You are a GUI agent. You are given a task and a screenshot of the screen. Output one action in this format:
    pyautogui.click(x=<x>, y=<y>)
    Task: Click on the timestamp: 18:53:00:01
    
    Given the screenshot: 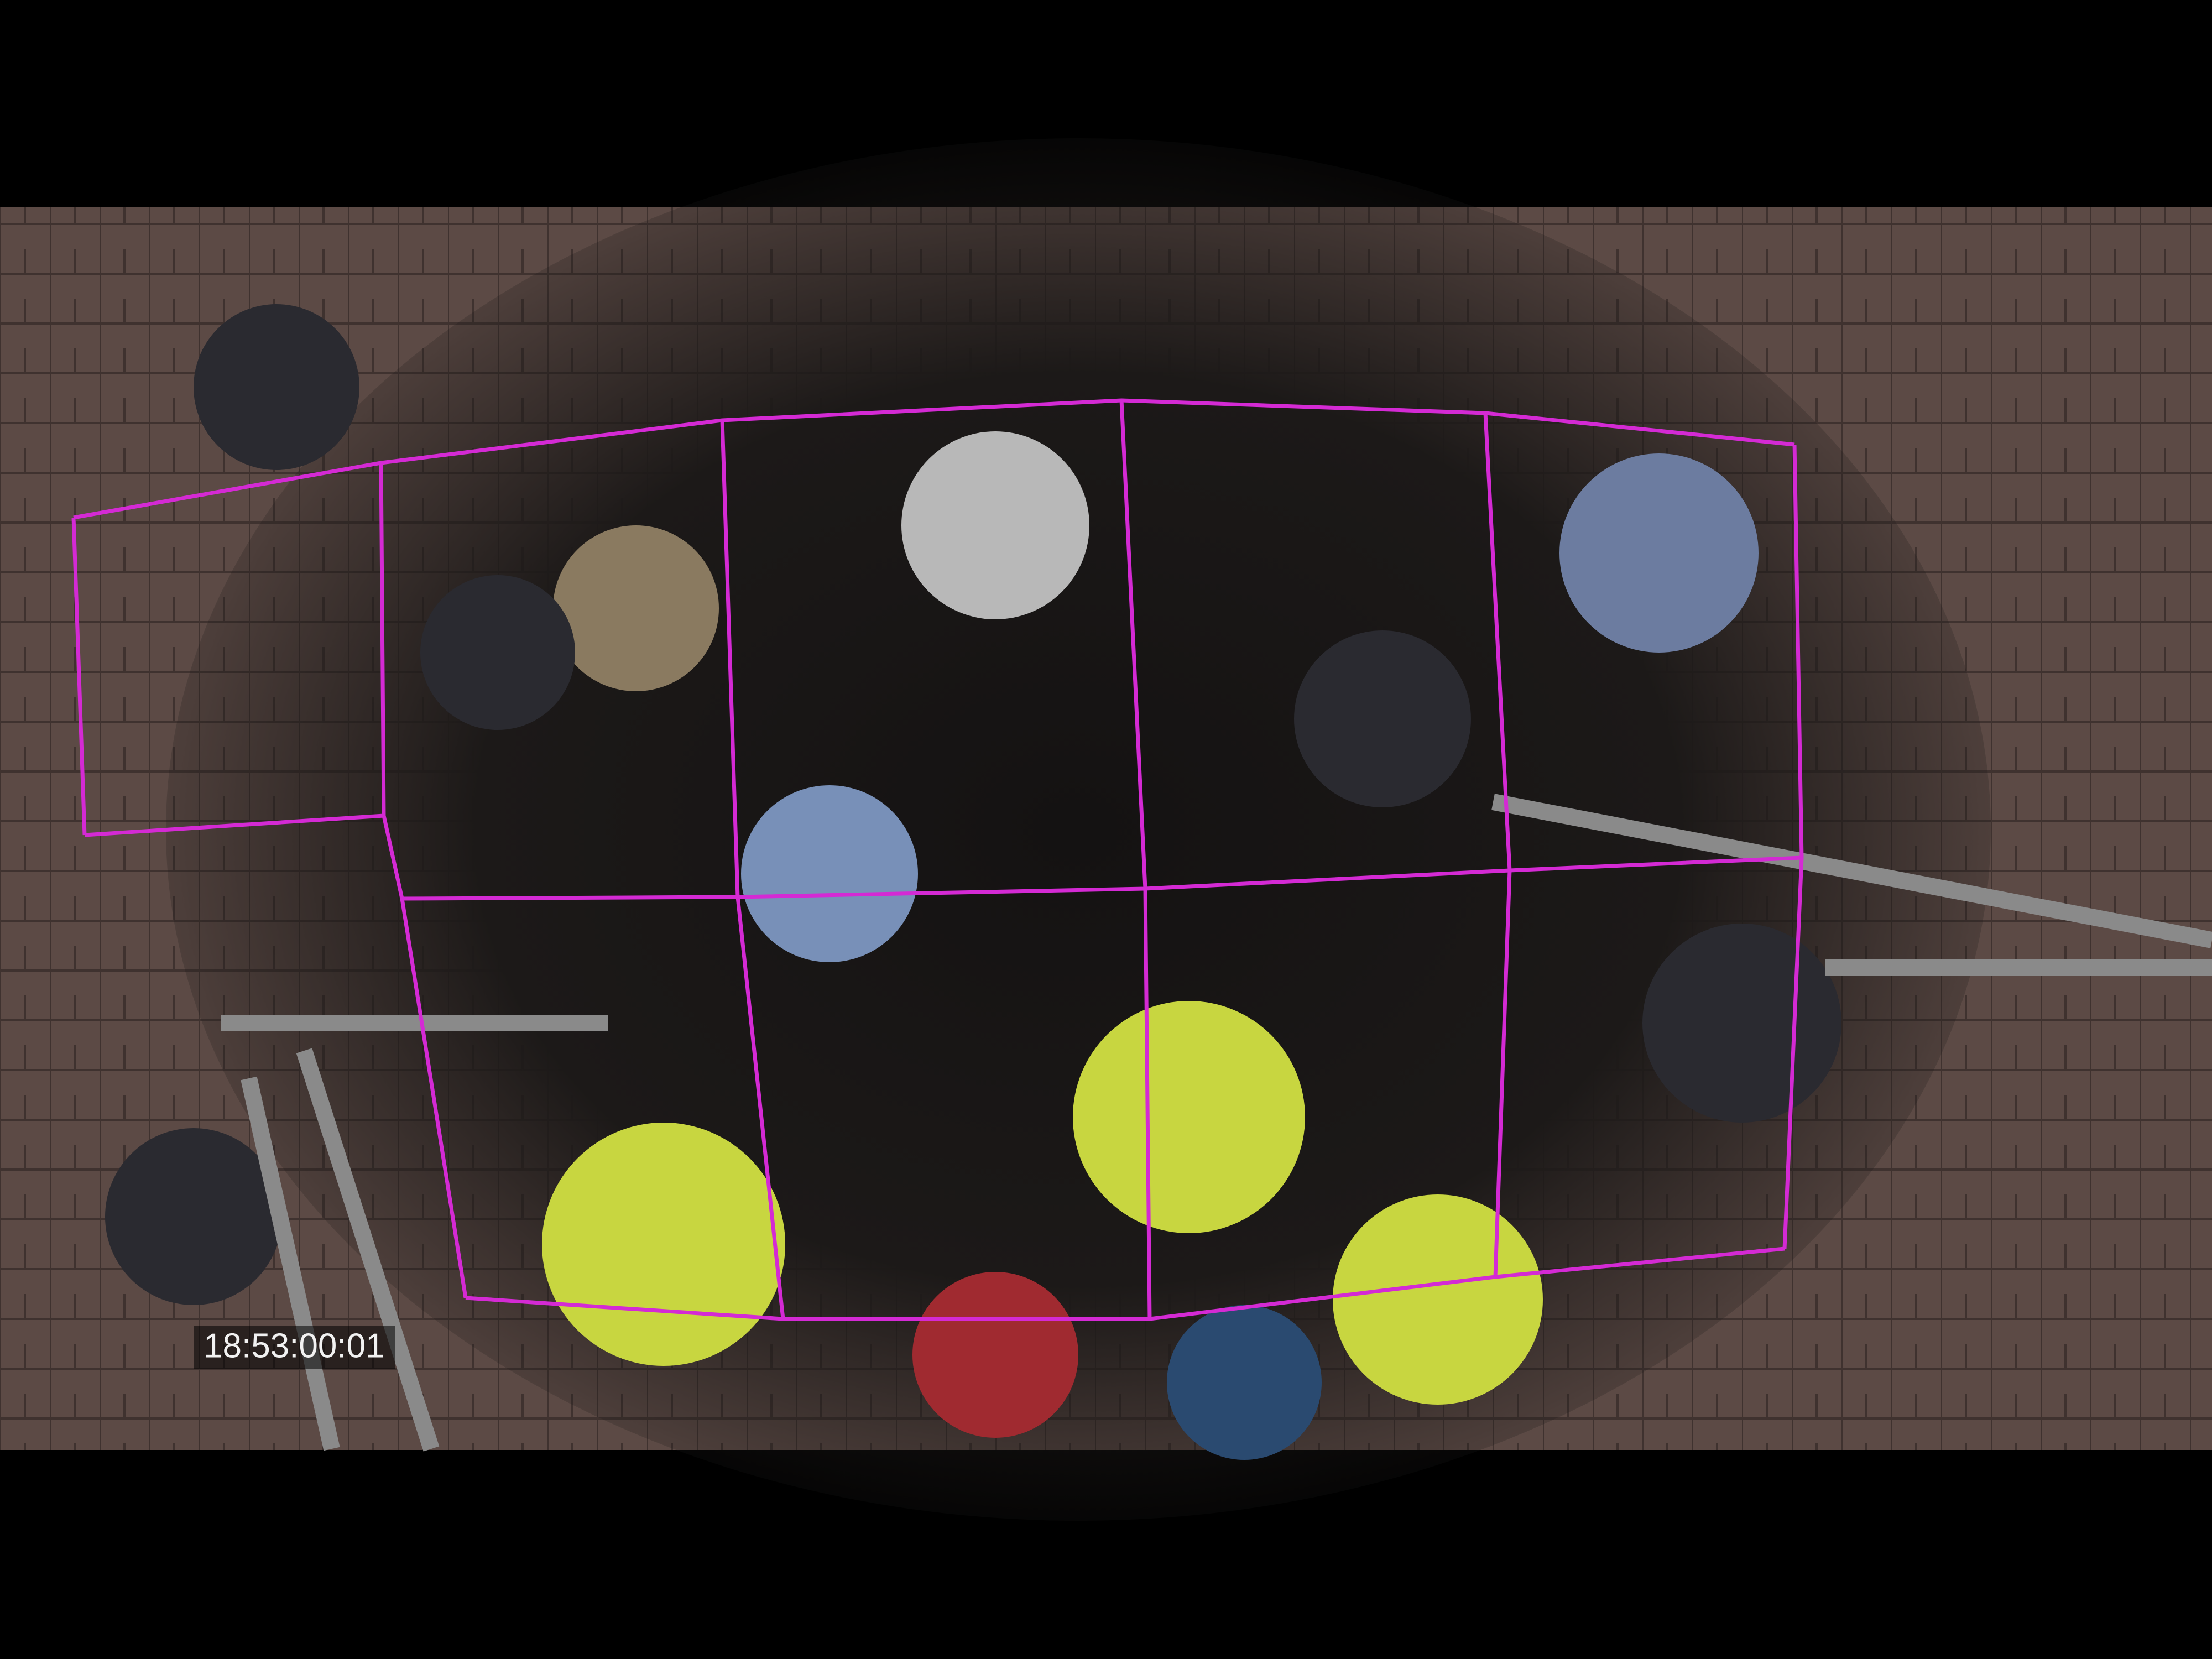 What is the action you would take?
    pyautogui.click(x=295, y=1346)
    